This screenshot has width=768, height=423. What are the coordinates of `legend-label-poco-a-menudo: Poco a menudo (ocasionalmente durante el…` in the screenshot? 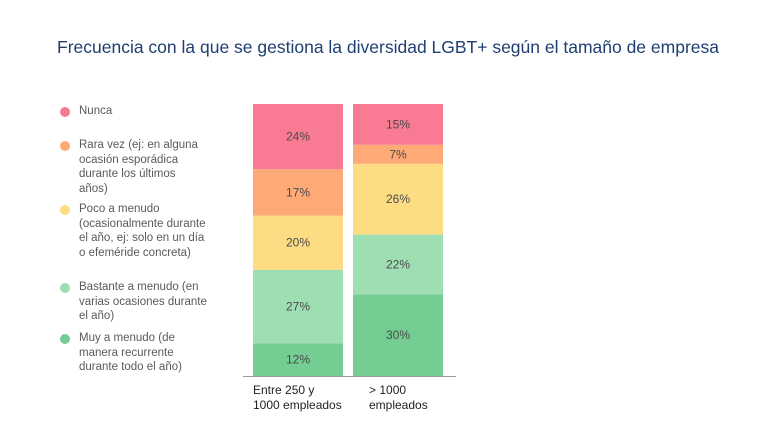 It's located at (142, 231).